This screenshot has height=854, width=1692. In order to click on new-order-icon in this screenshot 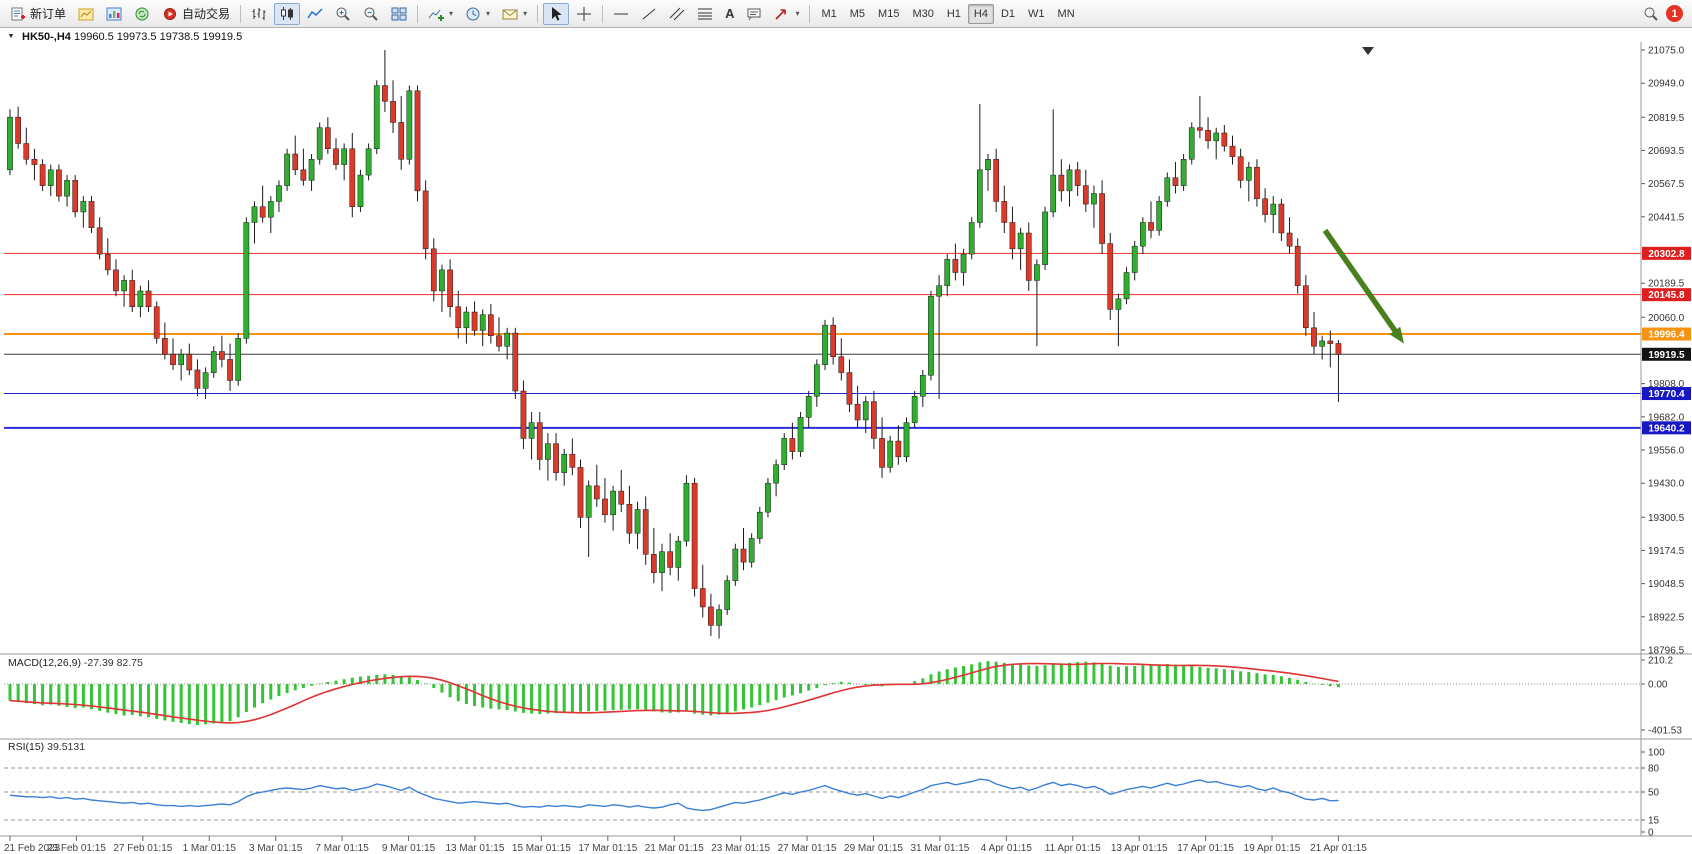, I will do `click(18, 14)`.